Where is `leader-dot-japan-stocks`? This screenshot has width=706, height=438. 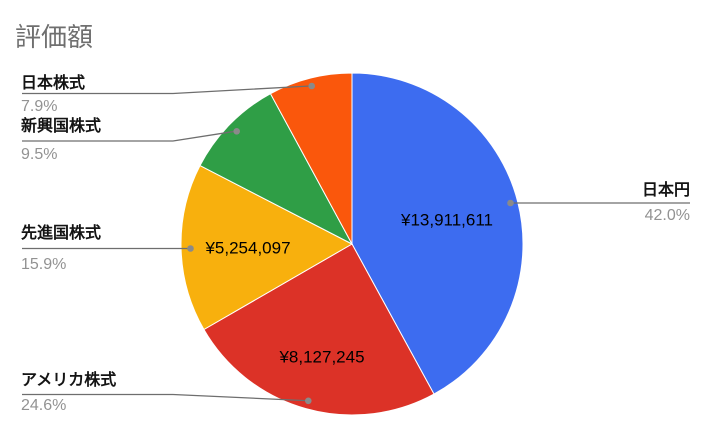 leader-dot-japan-stocks is located at coordinates (312, 86).